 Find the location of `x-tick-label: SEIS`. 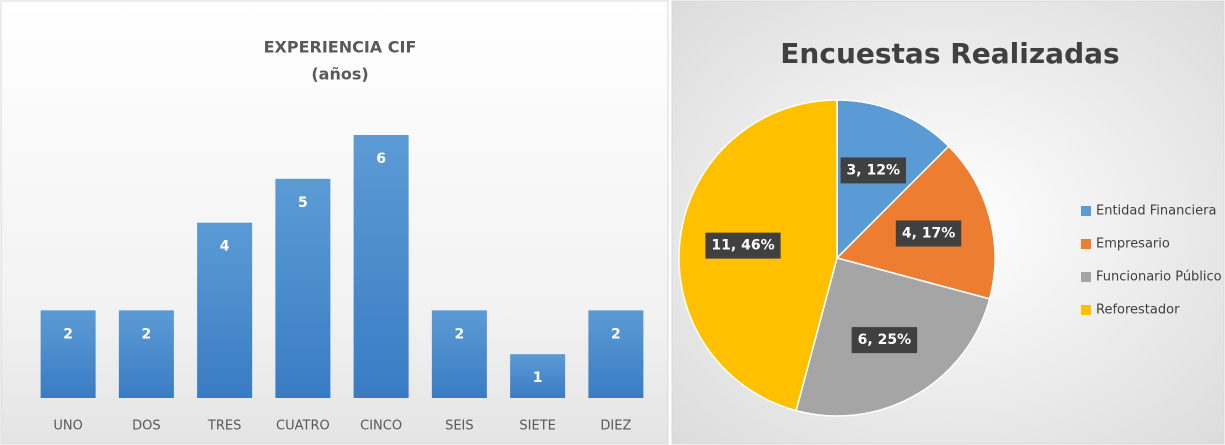

x-tick-label: SEIS is located at coordinates (459, 426).